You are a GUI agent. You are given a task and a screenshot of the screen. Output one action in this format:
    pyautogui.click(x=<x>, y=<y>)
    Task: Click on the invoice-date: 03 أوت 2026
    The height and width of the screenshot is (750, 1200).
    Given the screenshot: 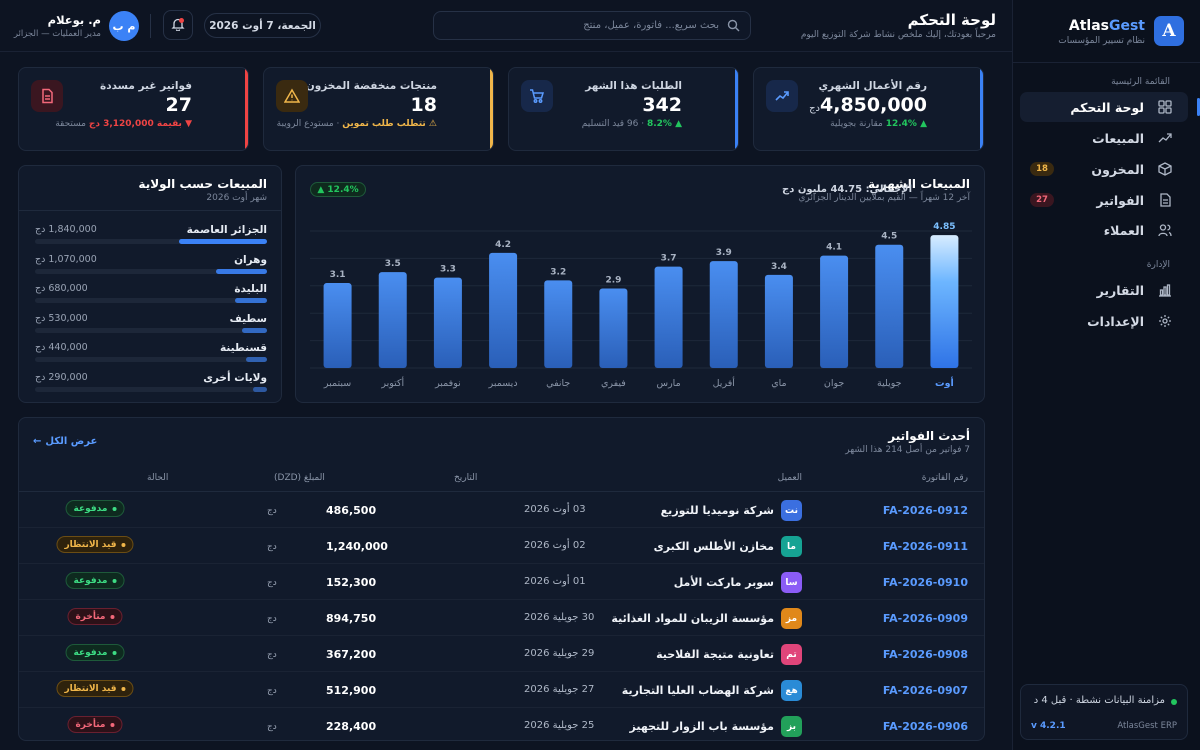 What is the action you would take?
    pyautogui.click(x=555, y=509)
    